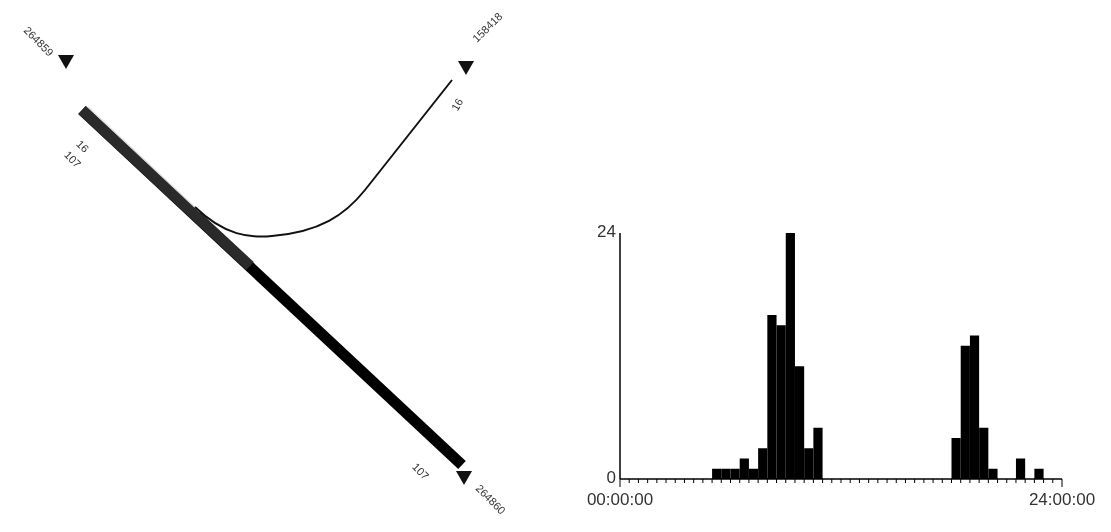 The height and width of the screenshot is (532, 1111). What do you see at coordinates (421, 471) in the screenshot?
I see `text: 107` at bounding box center [421, 471].